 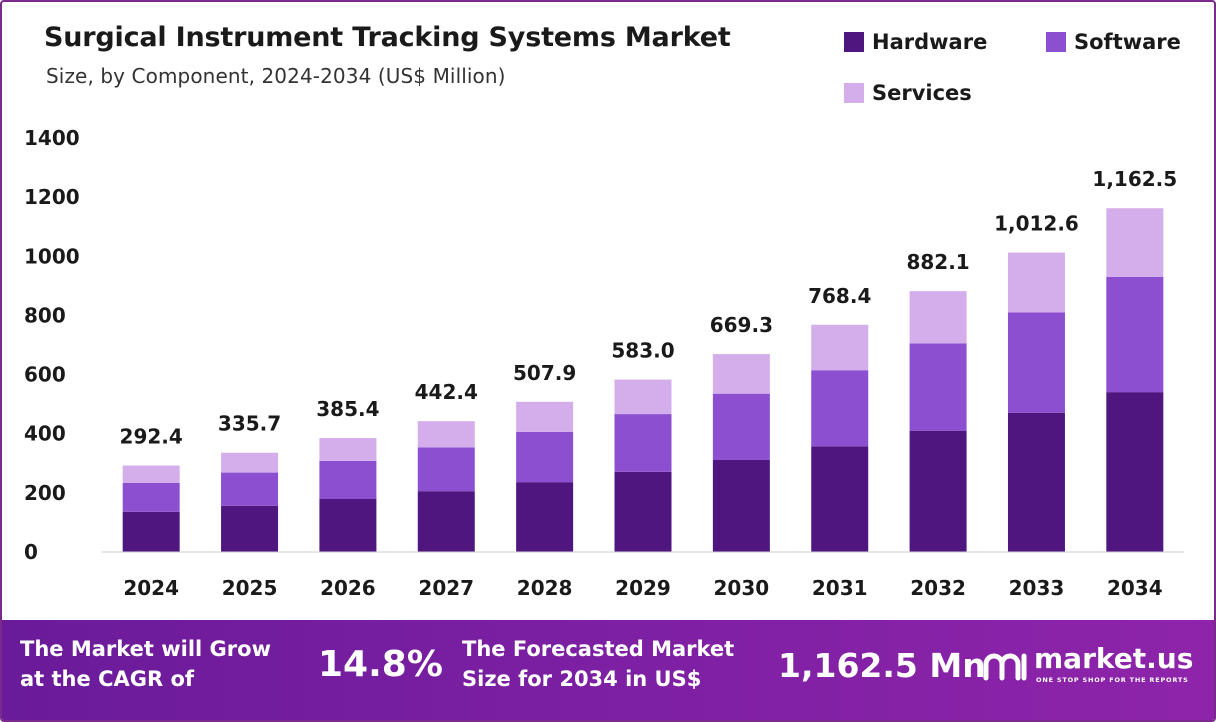 I want to click on market-us-logo-icon, so click(x=1005, y=667).